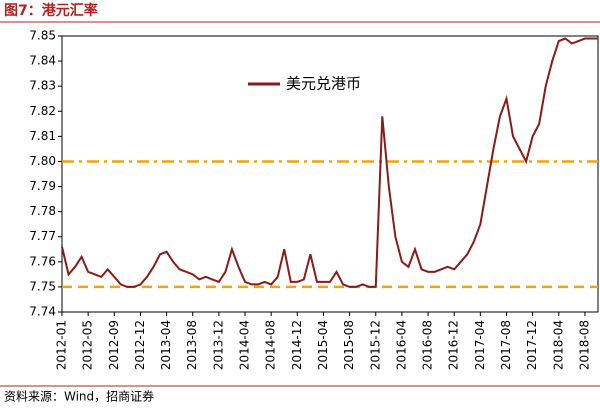 The image size is (600, 412). Describe the element at coordinates (245, 345) in the screenshot. I see `x-tick-label: 2014-04` at that location.